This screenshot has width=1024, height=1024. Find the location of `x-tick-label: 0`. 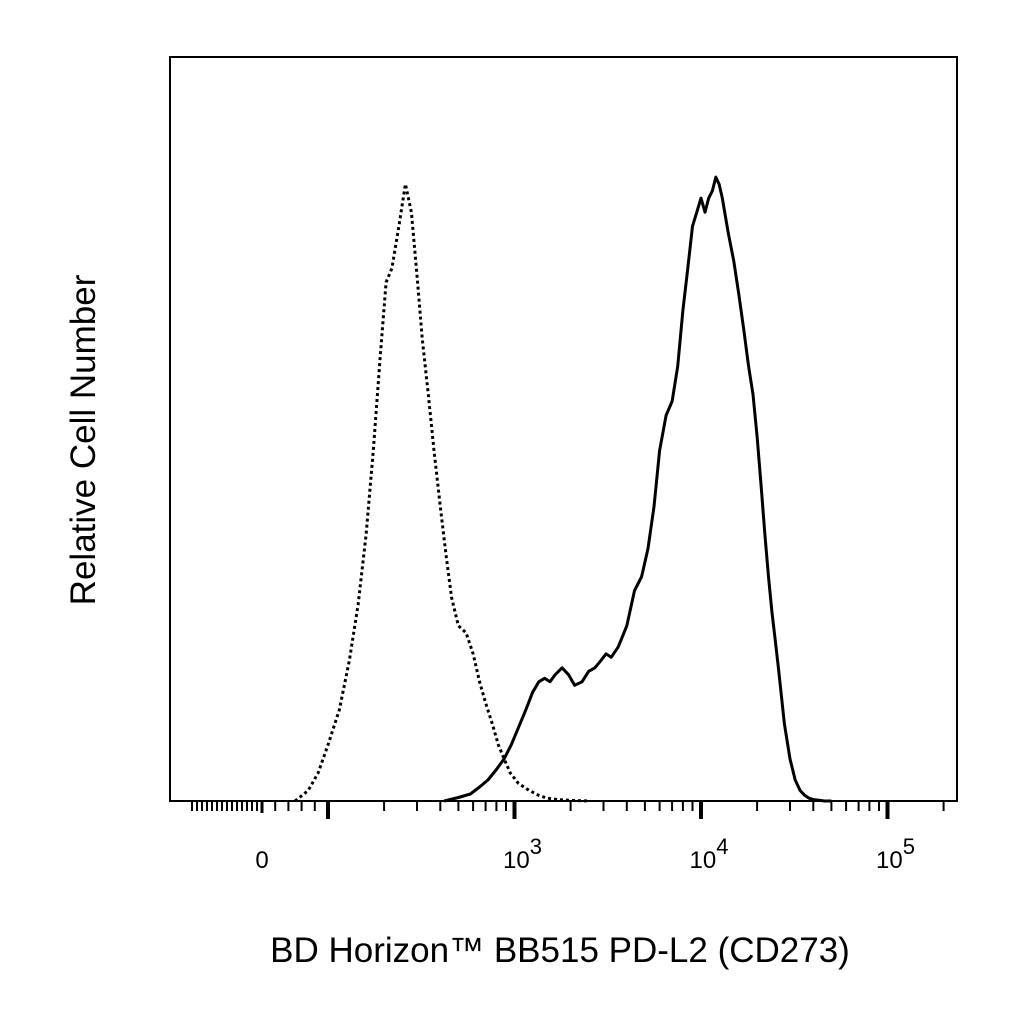

x-tick-label: 0 is located at coordinates (261, 860).